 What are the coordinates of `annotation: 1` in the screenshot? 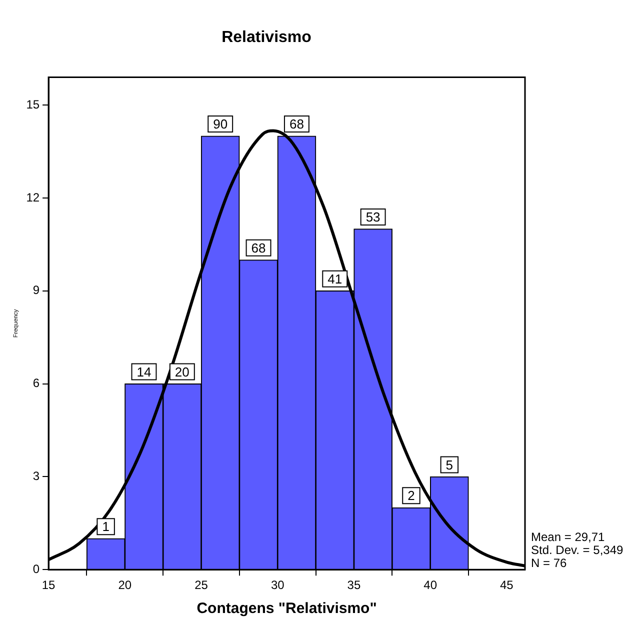 It's located at (106, 526).